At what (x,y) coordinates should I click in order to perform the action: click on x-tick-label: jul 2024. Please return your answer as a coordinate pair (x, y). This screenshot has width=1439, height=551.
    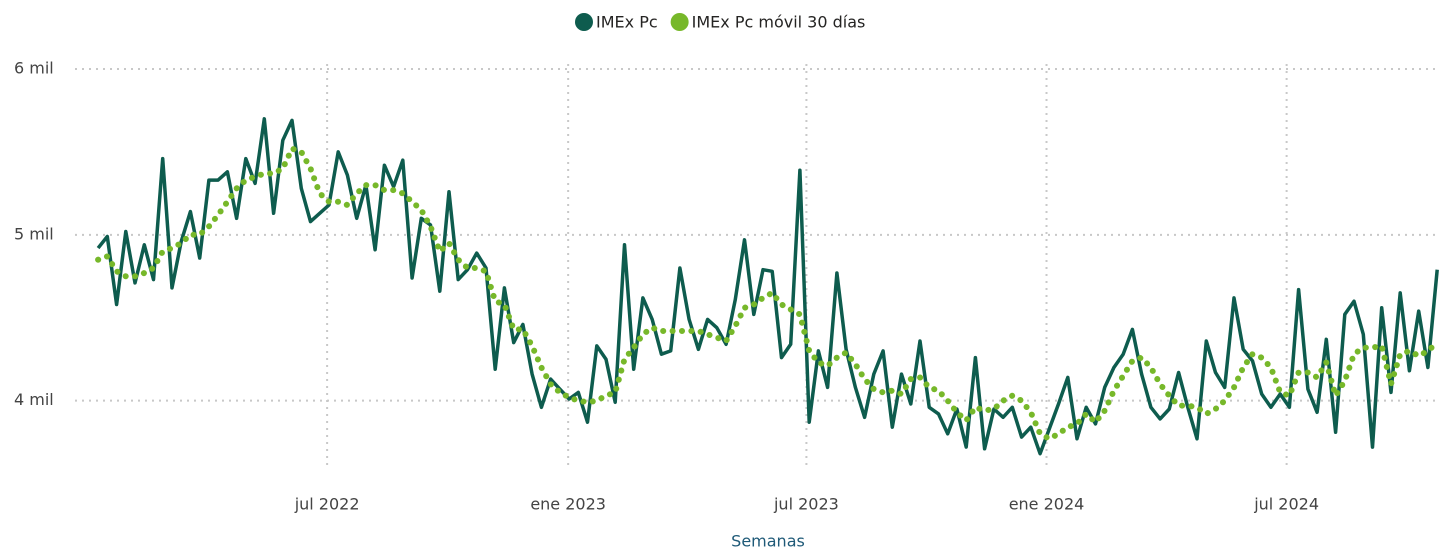
    Looking at the image, I should click on (1286, 504).